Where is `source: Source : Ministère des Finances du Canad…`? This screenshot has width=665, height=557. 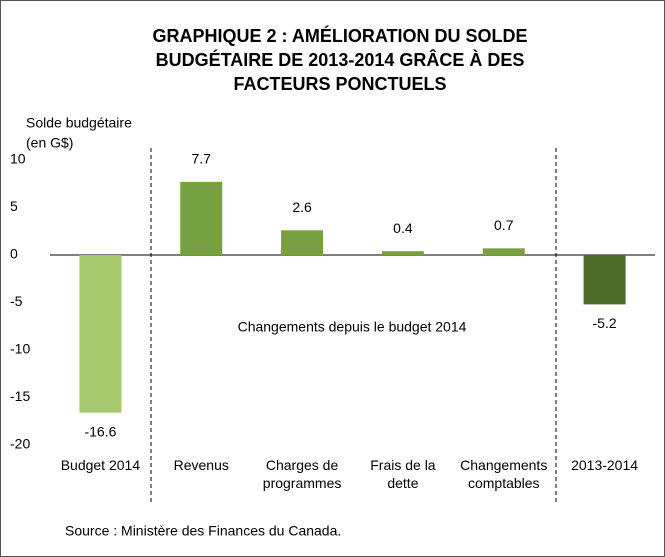 source: Source : Ministère des Finances du Canad… is located at coordinates (203, 531).